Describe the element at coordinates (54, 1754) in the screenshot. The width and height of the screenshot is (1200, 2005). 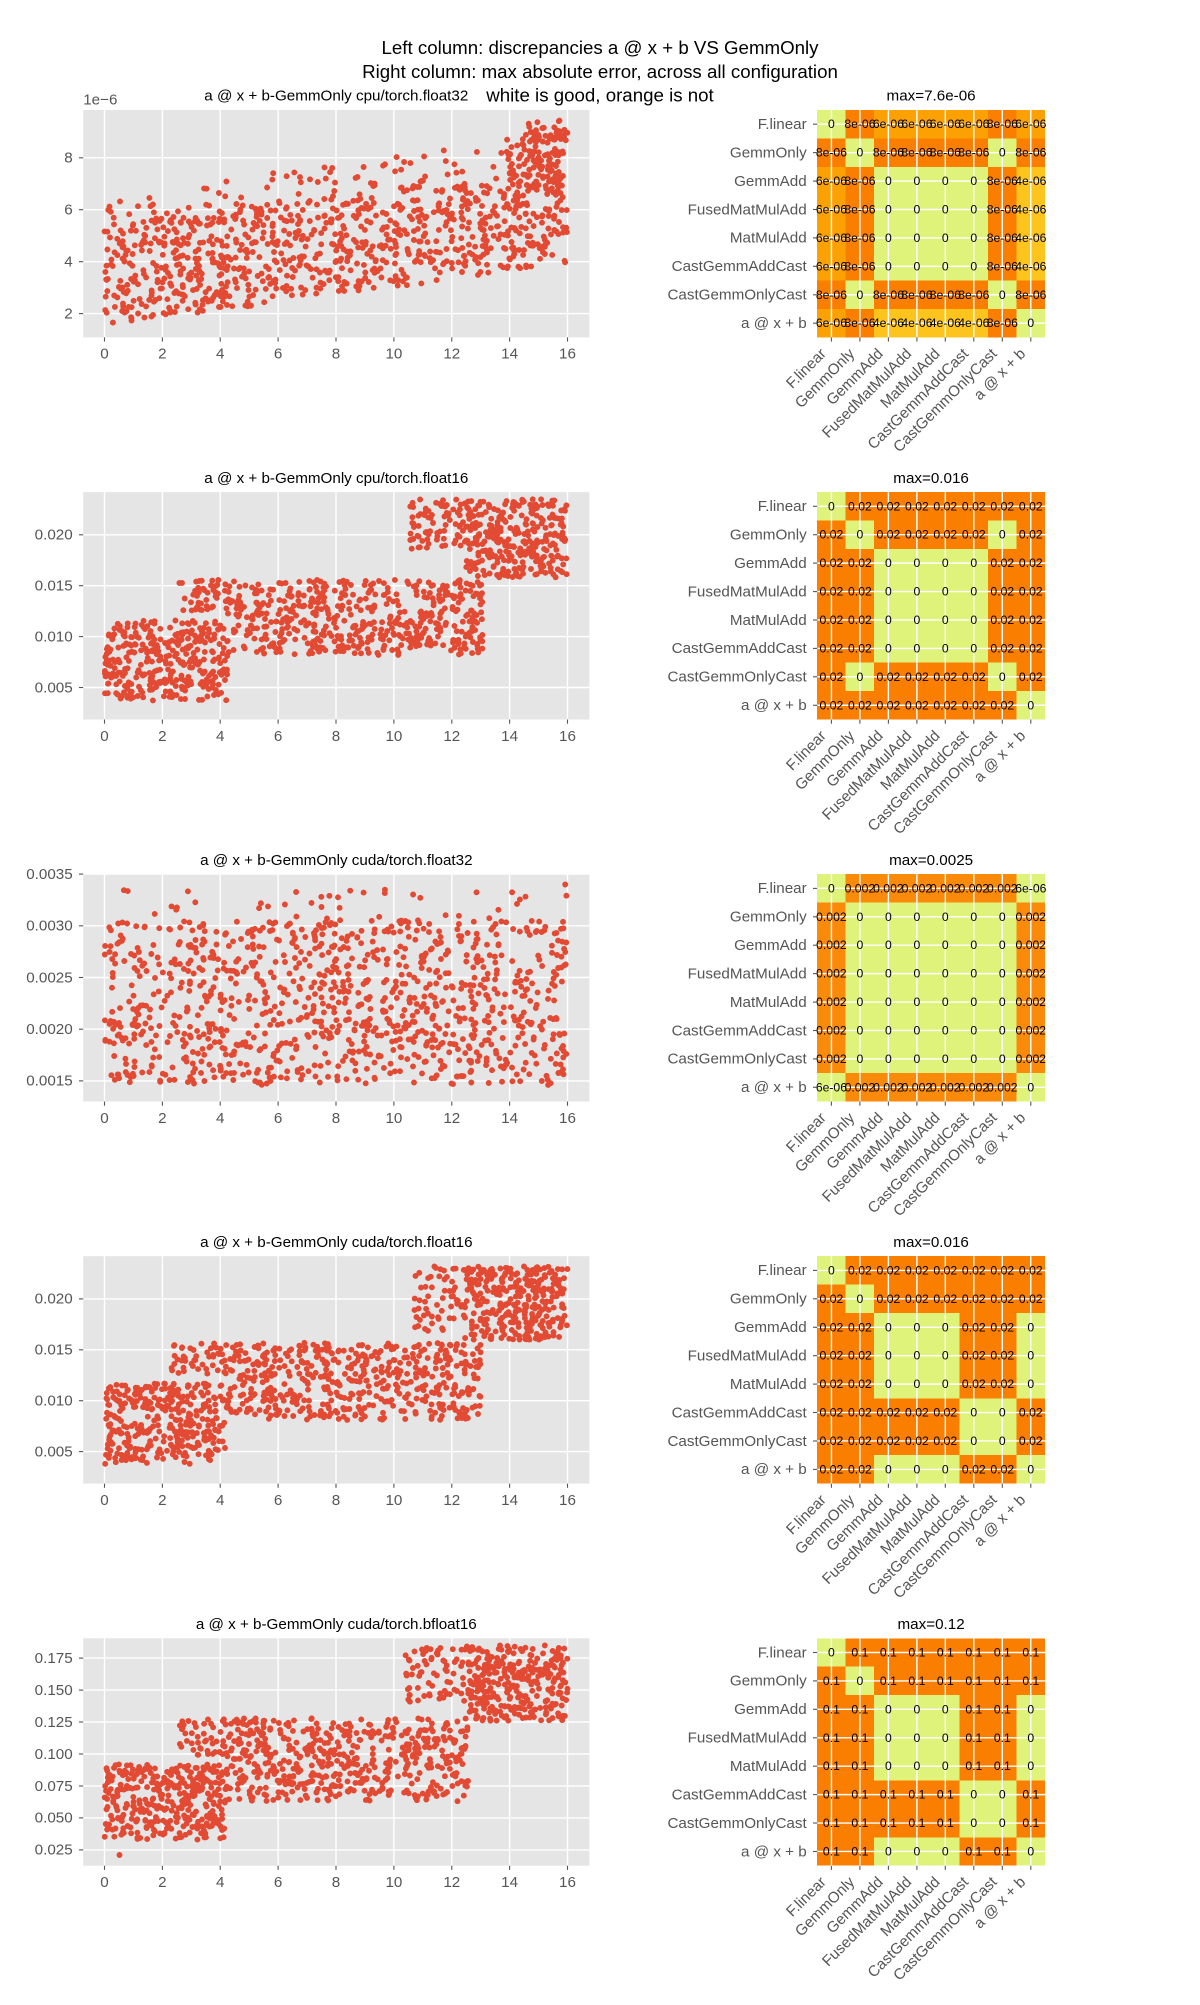
I see `svg-text: 0.100` at that location.